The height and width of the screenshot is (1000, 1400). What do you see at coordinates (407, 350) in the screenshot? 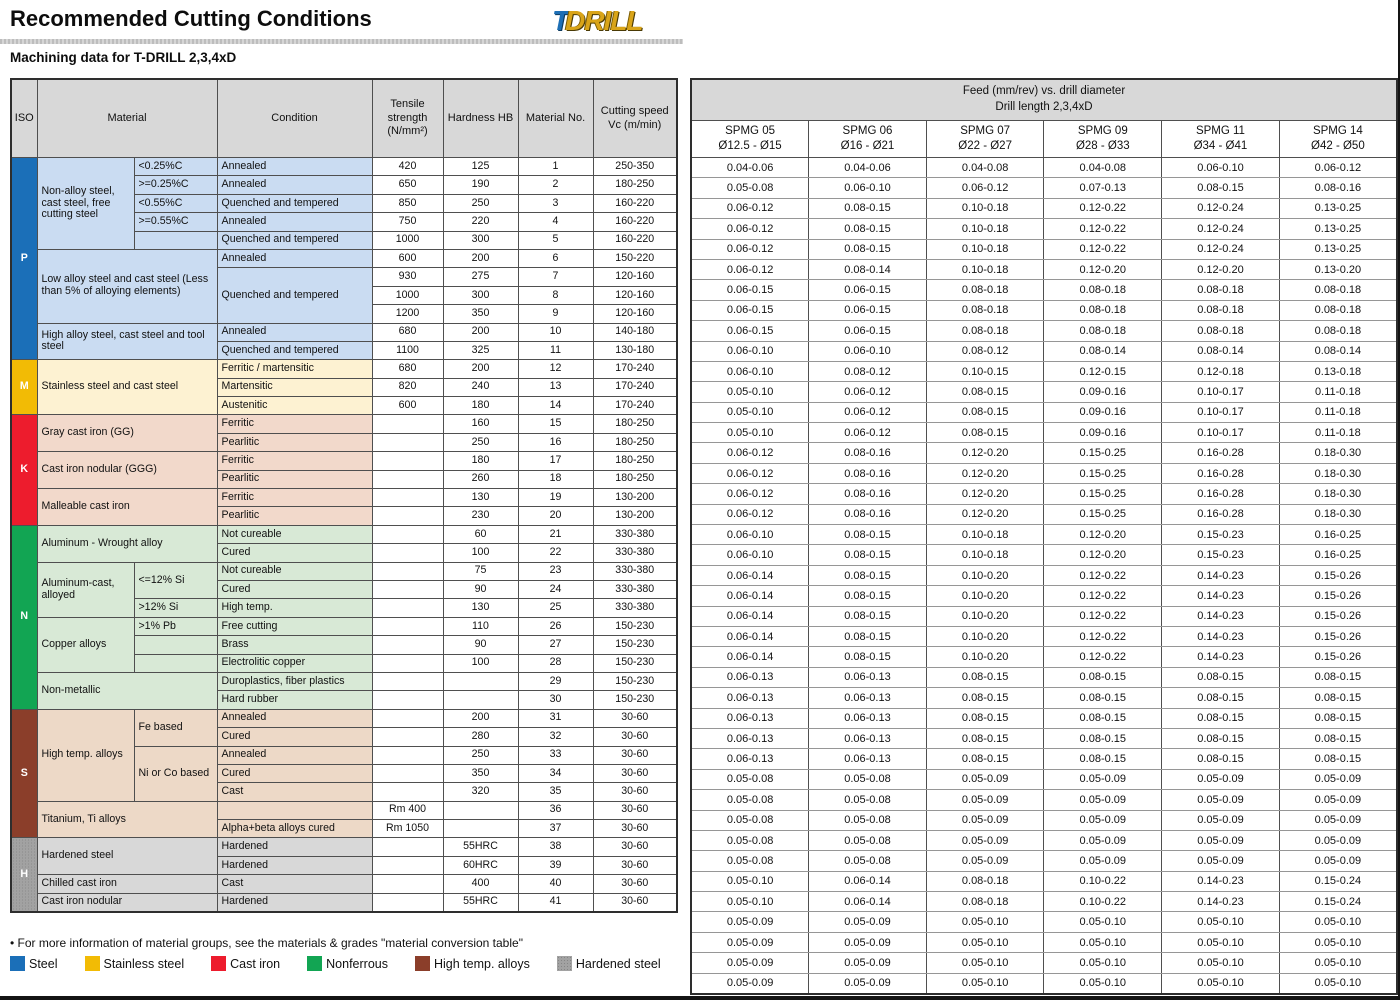
I see `value-cell: 1100` at bounding box center [407, 350].